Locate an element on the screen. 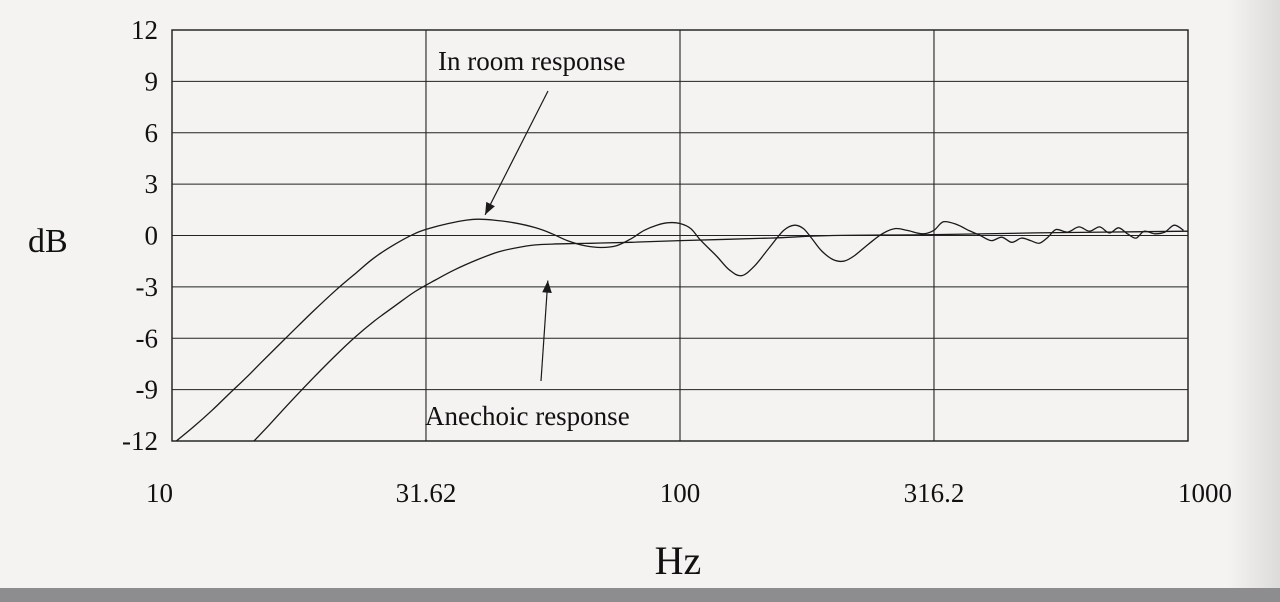  x-axis-label: Hz is located at coordinates (678, 560).